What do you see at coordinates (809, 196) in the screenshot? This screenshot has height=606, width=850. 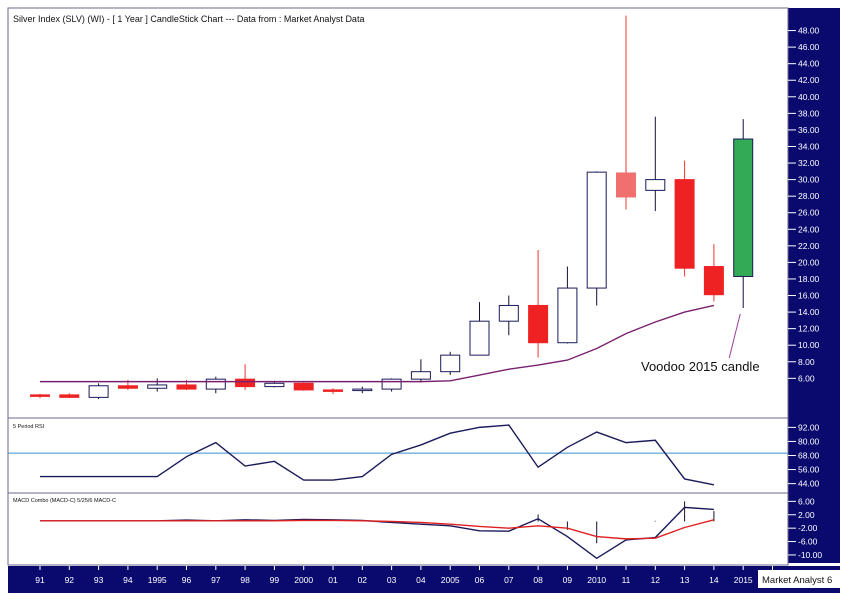 I see `price-tick-label: 28.00` at bounding box center [809, 196].